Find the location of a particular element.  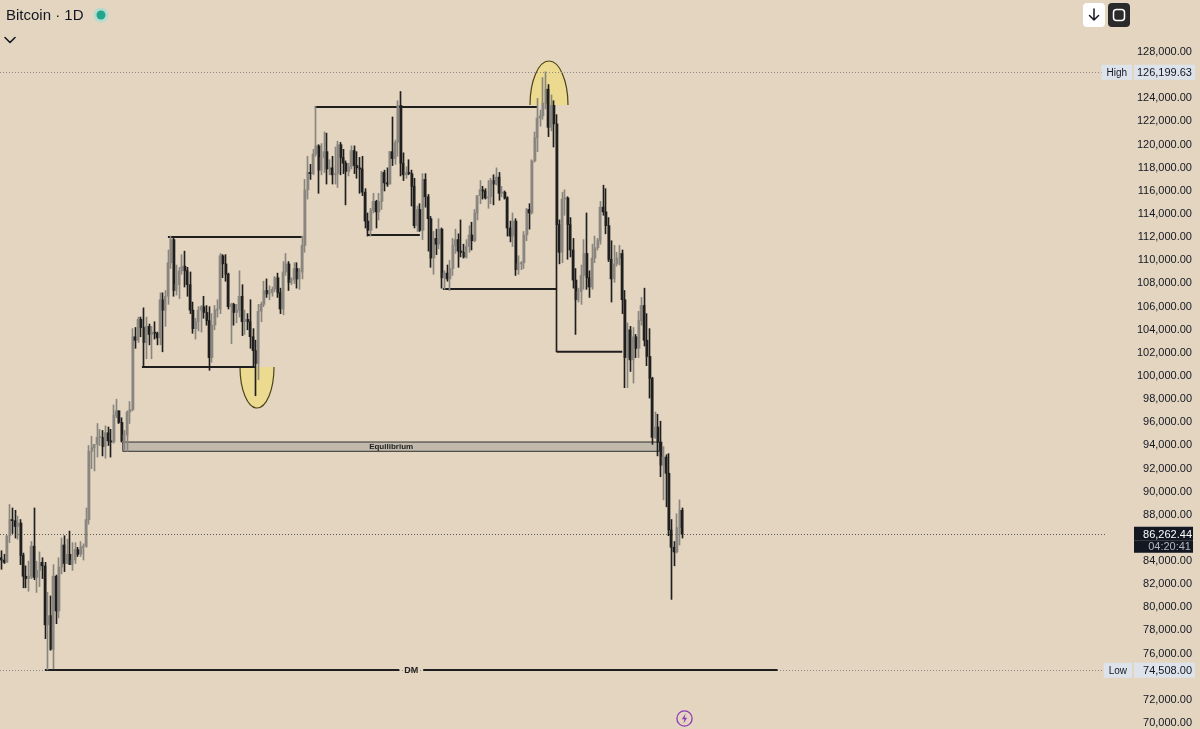

y-tick-label: 86,262.44 is located at coordinates (1167, 533).